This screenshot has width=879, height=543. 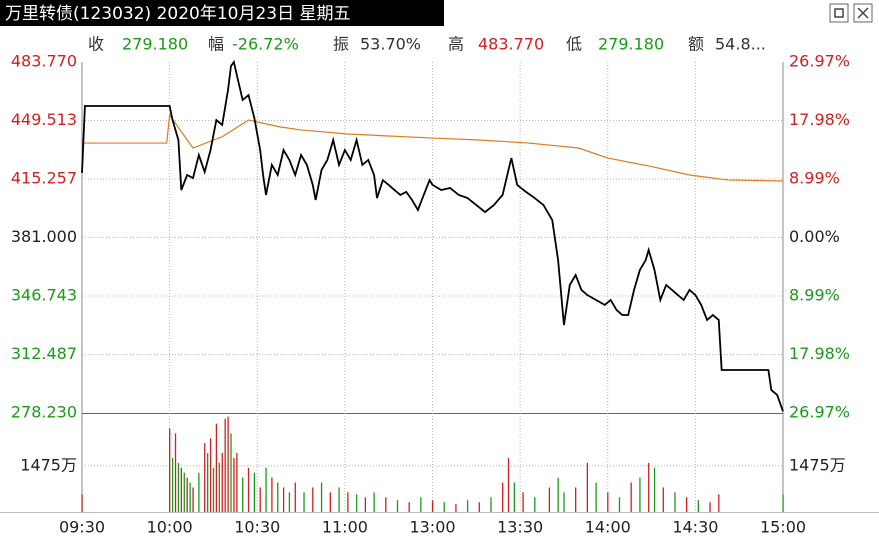 What do you see at coordinates (82, 527) in the screenshot?
I see `x-tick-label: 09:30` at bounding box center [82, 527].